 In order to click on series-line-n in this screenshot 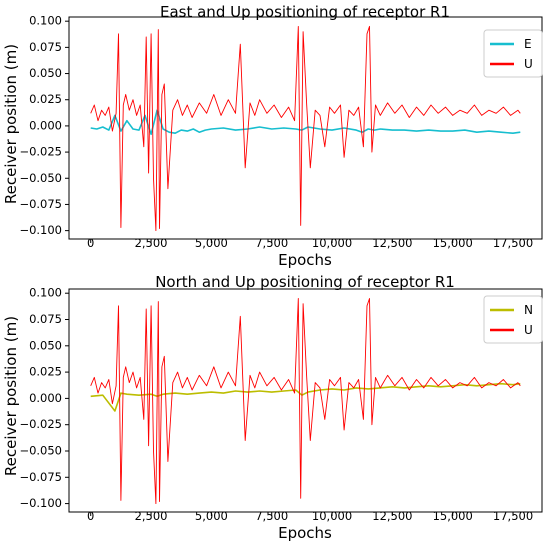, I will do `click(305, 397)`.